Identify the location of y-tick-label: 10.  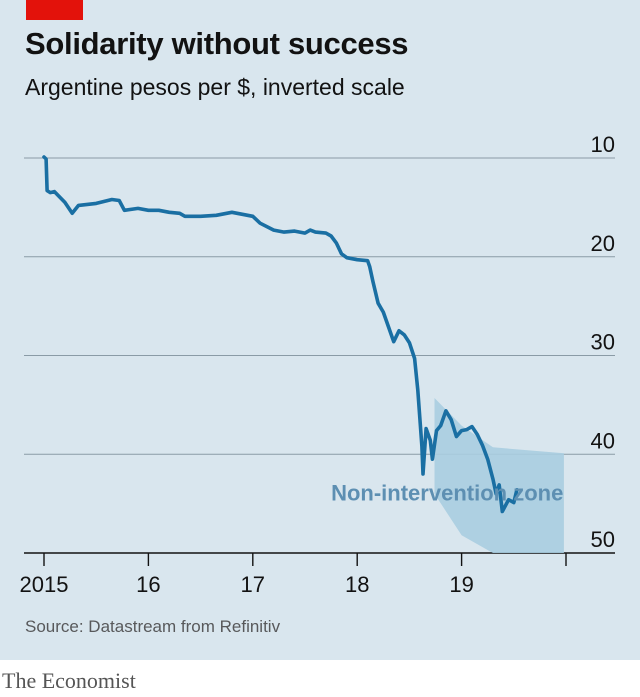
(603, 144).